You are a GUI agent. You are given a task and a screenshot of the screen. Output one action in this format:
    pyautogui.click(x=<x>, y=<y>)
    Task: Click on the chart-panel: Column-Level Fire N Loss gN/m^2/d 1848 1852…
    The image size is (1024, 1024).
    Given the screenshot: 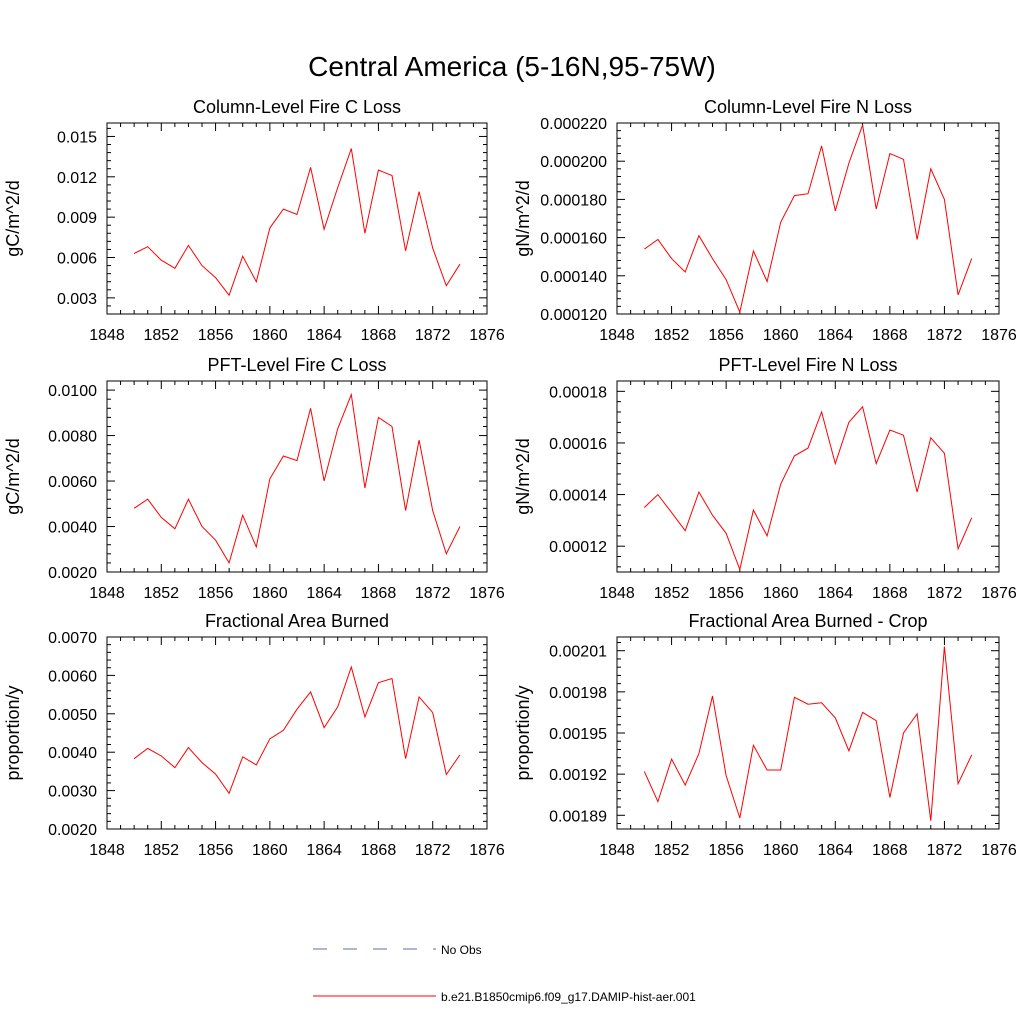 What is the action you would take?
    pyautogui.click(x=765, y=220)
    